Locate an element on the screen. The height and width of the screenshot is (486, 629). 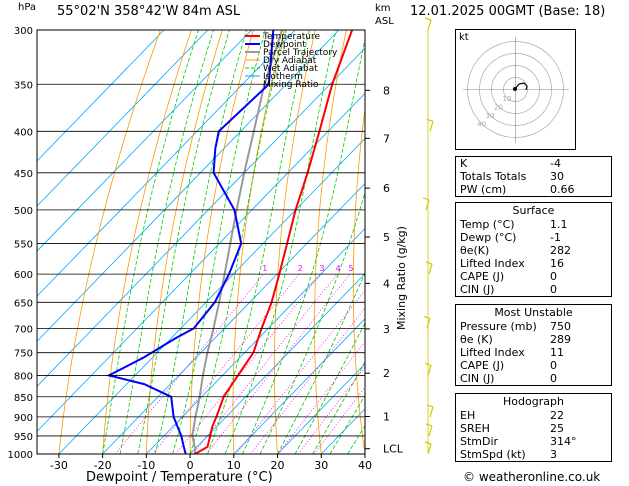
height-unit-line2: ASL is located at coordinates (384, 21).